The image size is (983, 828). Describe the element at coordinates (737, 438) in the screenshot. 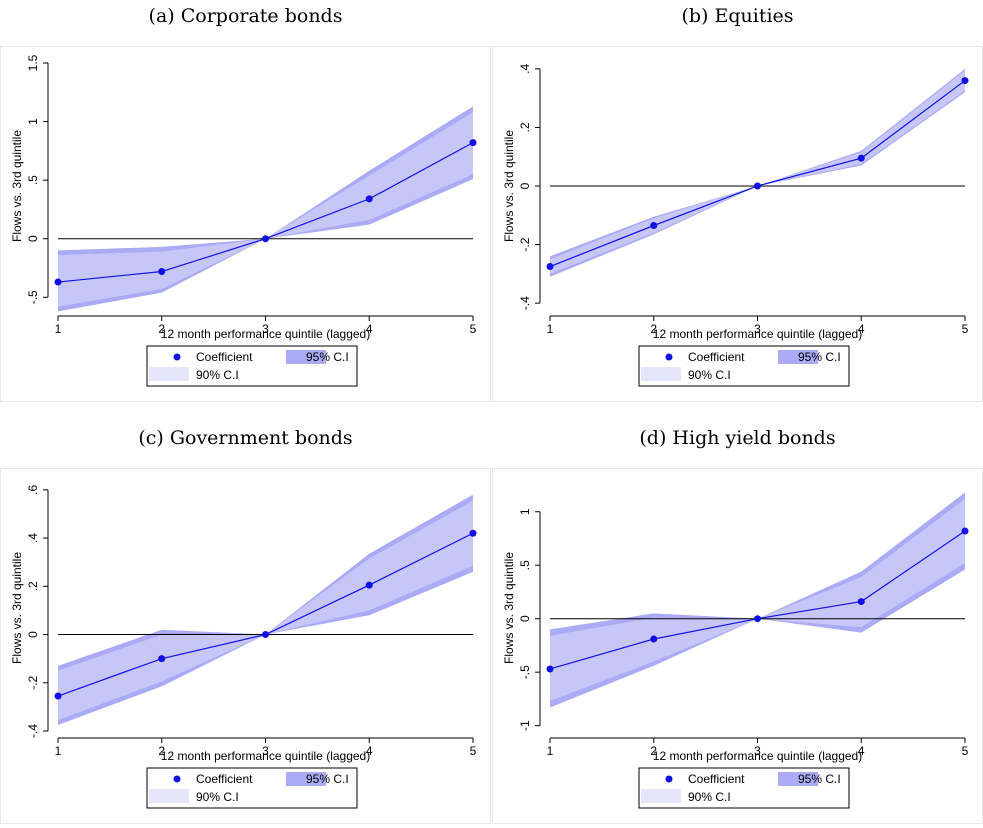

I see `panel-title: (d) High yield bonds` at that location.